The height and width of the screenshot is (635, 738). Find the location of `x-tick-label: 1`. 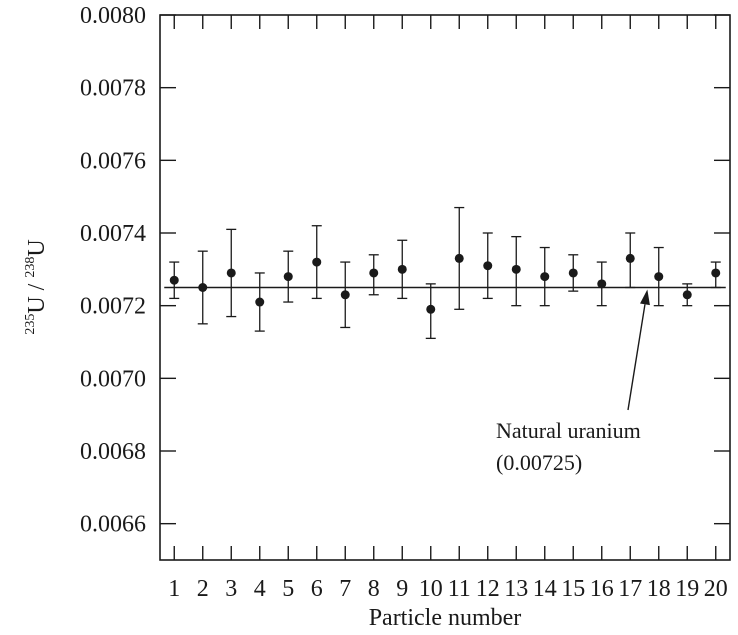

x-tick-label: 1 is located at coordinates (174, 589).